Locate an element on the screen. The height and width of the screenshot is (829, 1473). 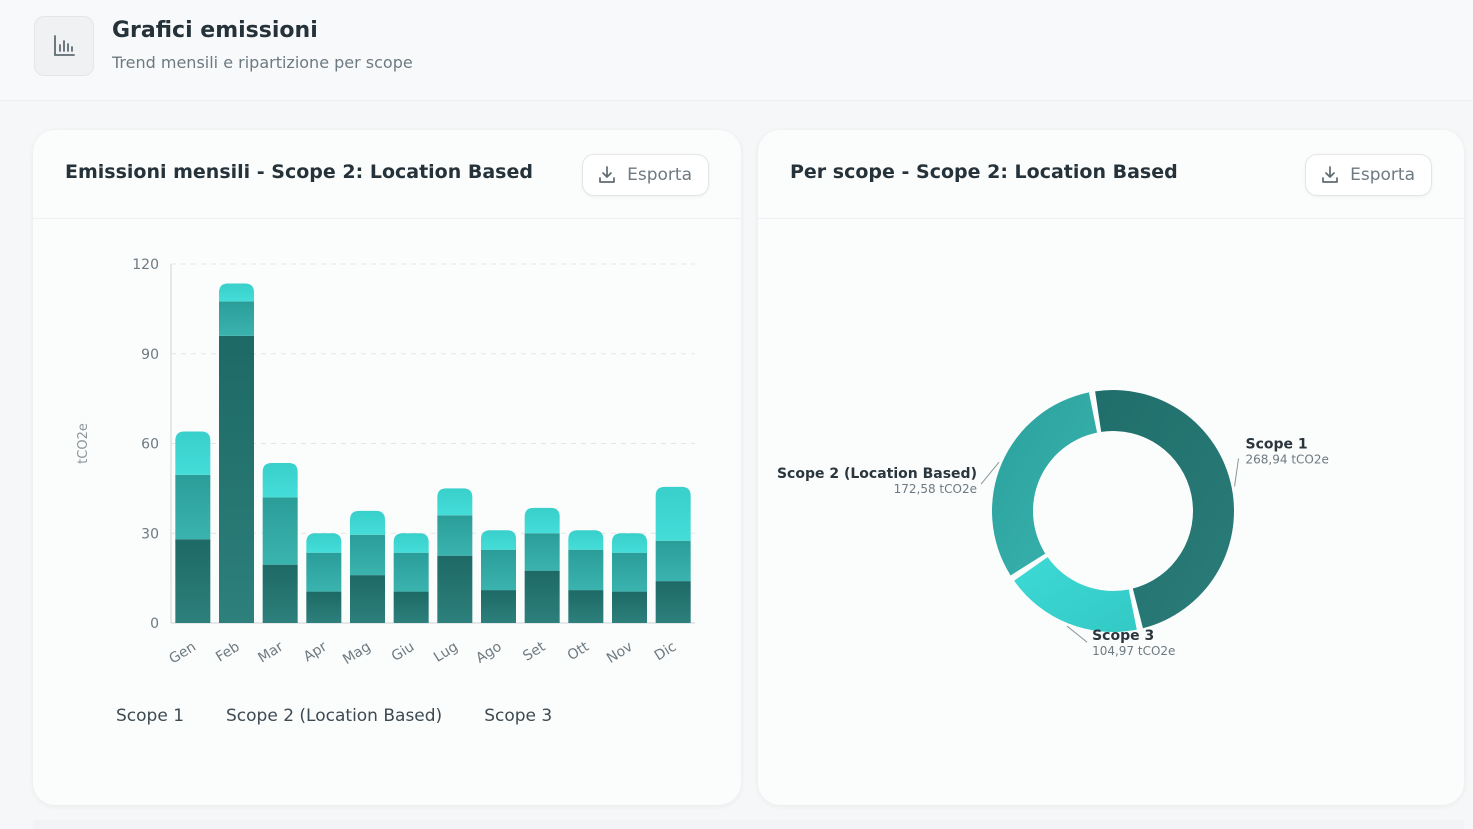
x-tick-label: Giu is located at coordinates (403, 652).